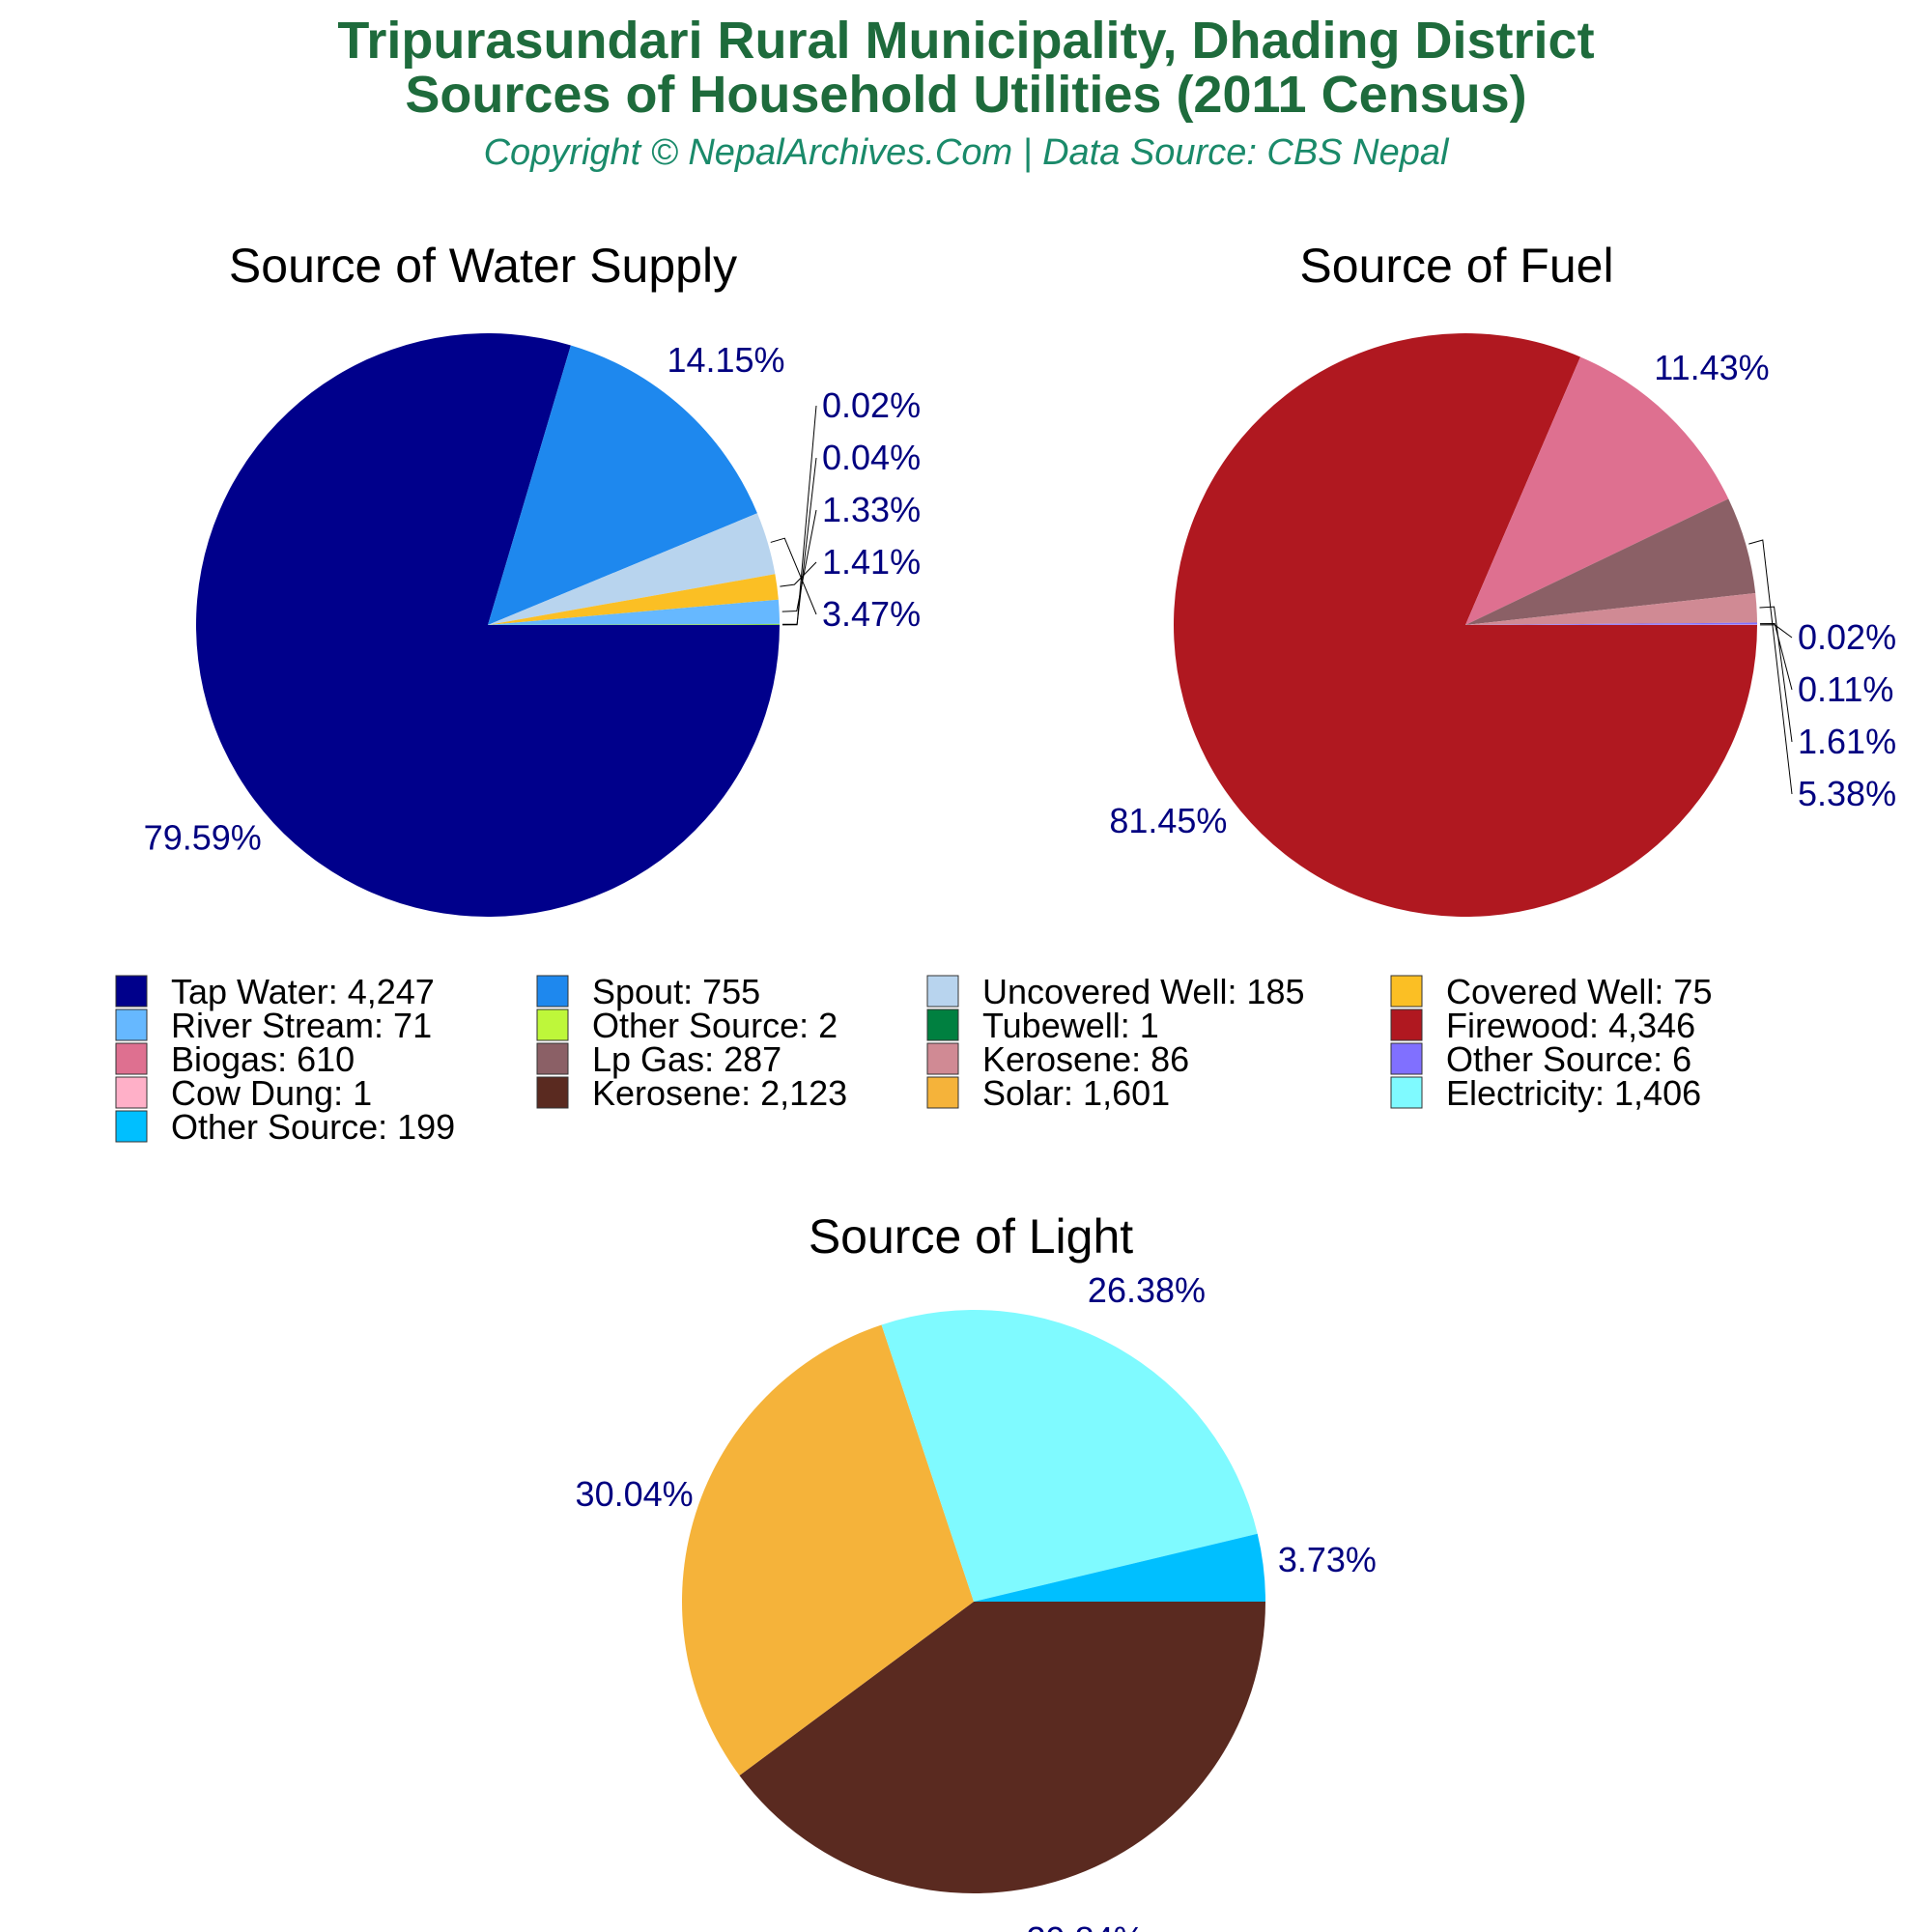  Describe the element at coordinates (715, 1025) in the screenshot. I see `legend-label-5: Other Source: 2` at that location.